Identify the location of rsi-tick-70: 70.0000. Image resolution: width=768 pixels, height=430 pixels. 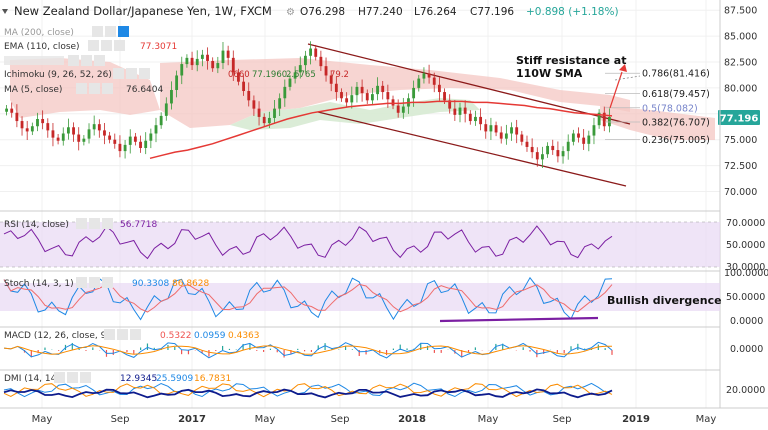
(745, 223).